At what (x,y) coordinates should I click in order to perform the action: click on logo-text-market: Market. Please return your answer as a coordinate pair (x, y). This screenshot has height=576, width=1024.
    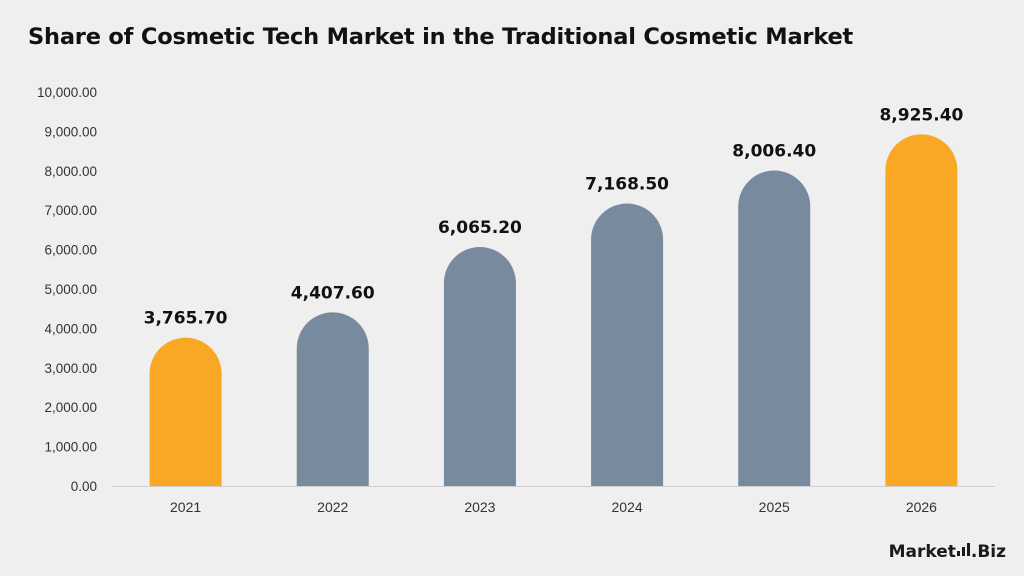
    Looking at the image, I should click on (922, 552).